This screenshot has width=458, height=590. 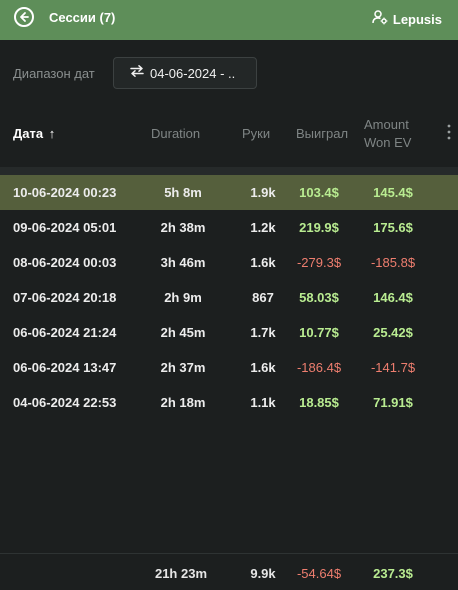 I want to click on column-header-ev-line2: Won EV, so click(x=388, y=142).